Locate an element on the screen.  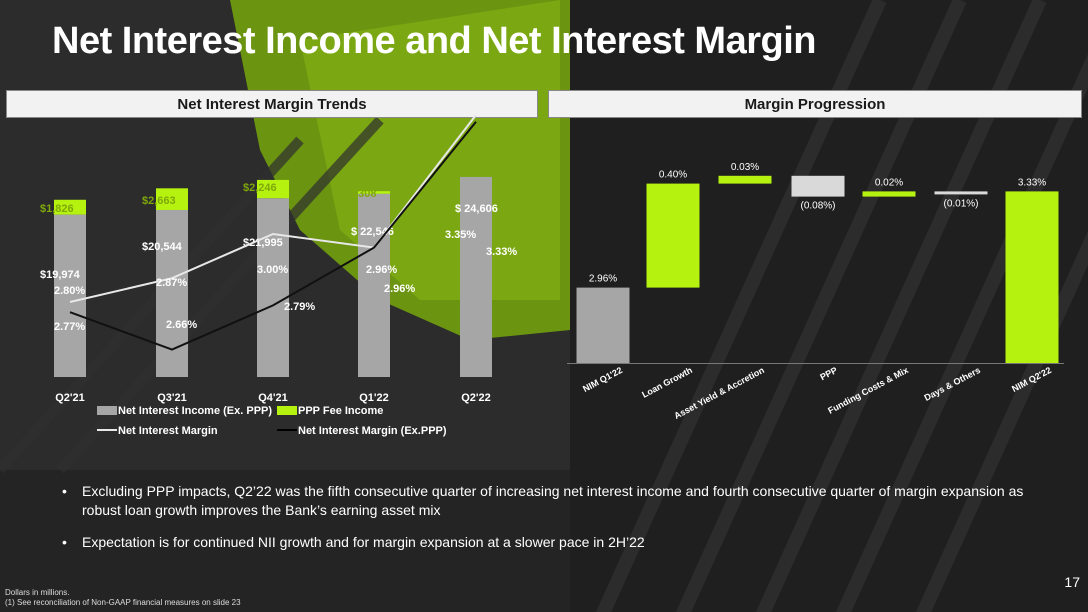
nim-line is located at coordinates (273, 208).